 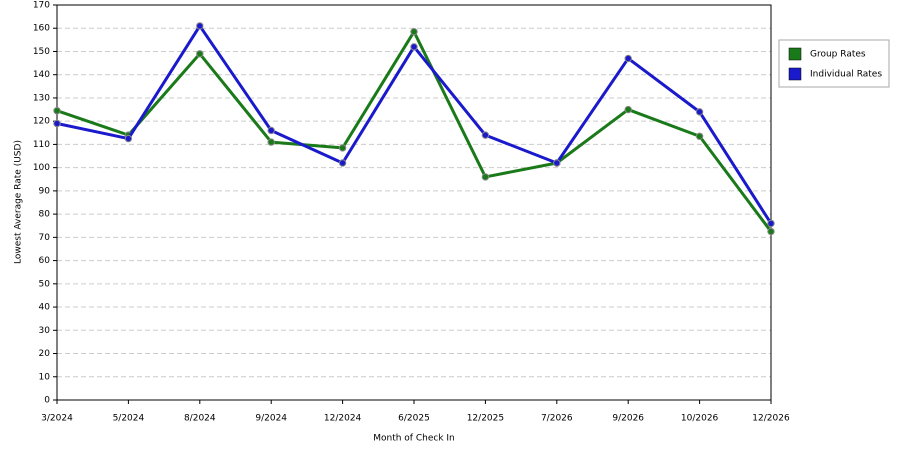 I want to click on x-tick-label: 3/2024, so click(x=57, y=419).